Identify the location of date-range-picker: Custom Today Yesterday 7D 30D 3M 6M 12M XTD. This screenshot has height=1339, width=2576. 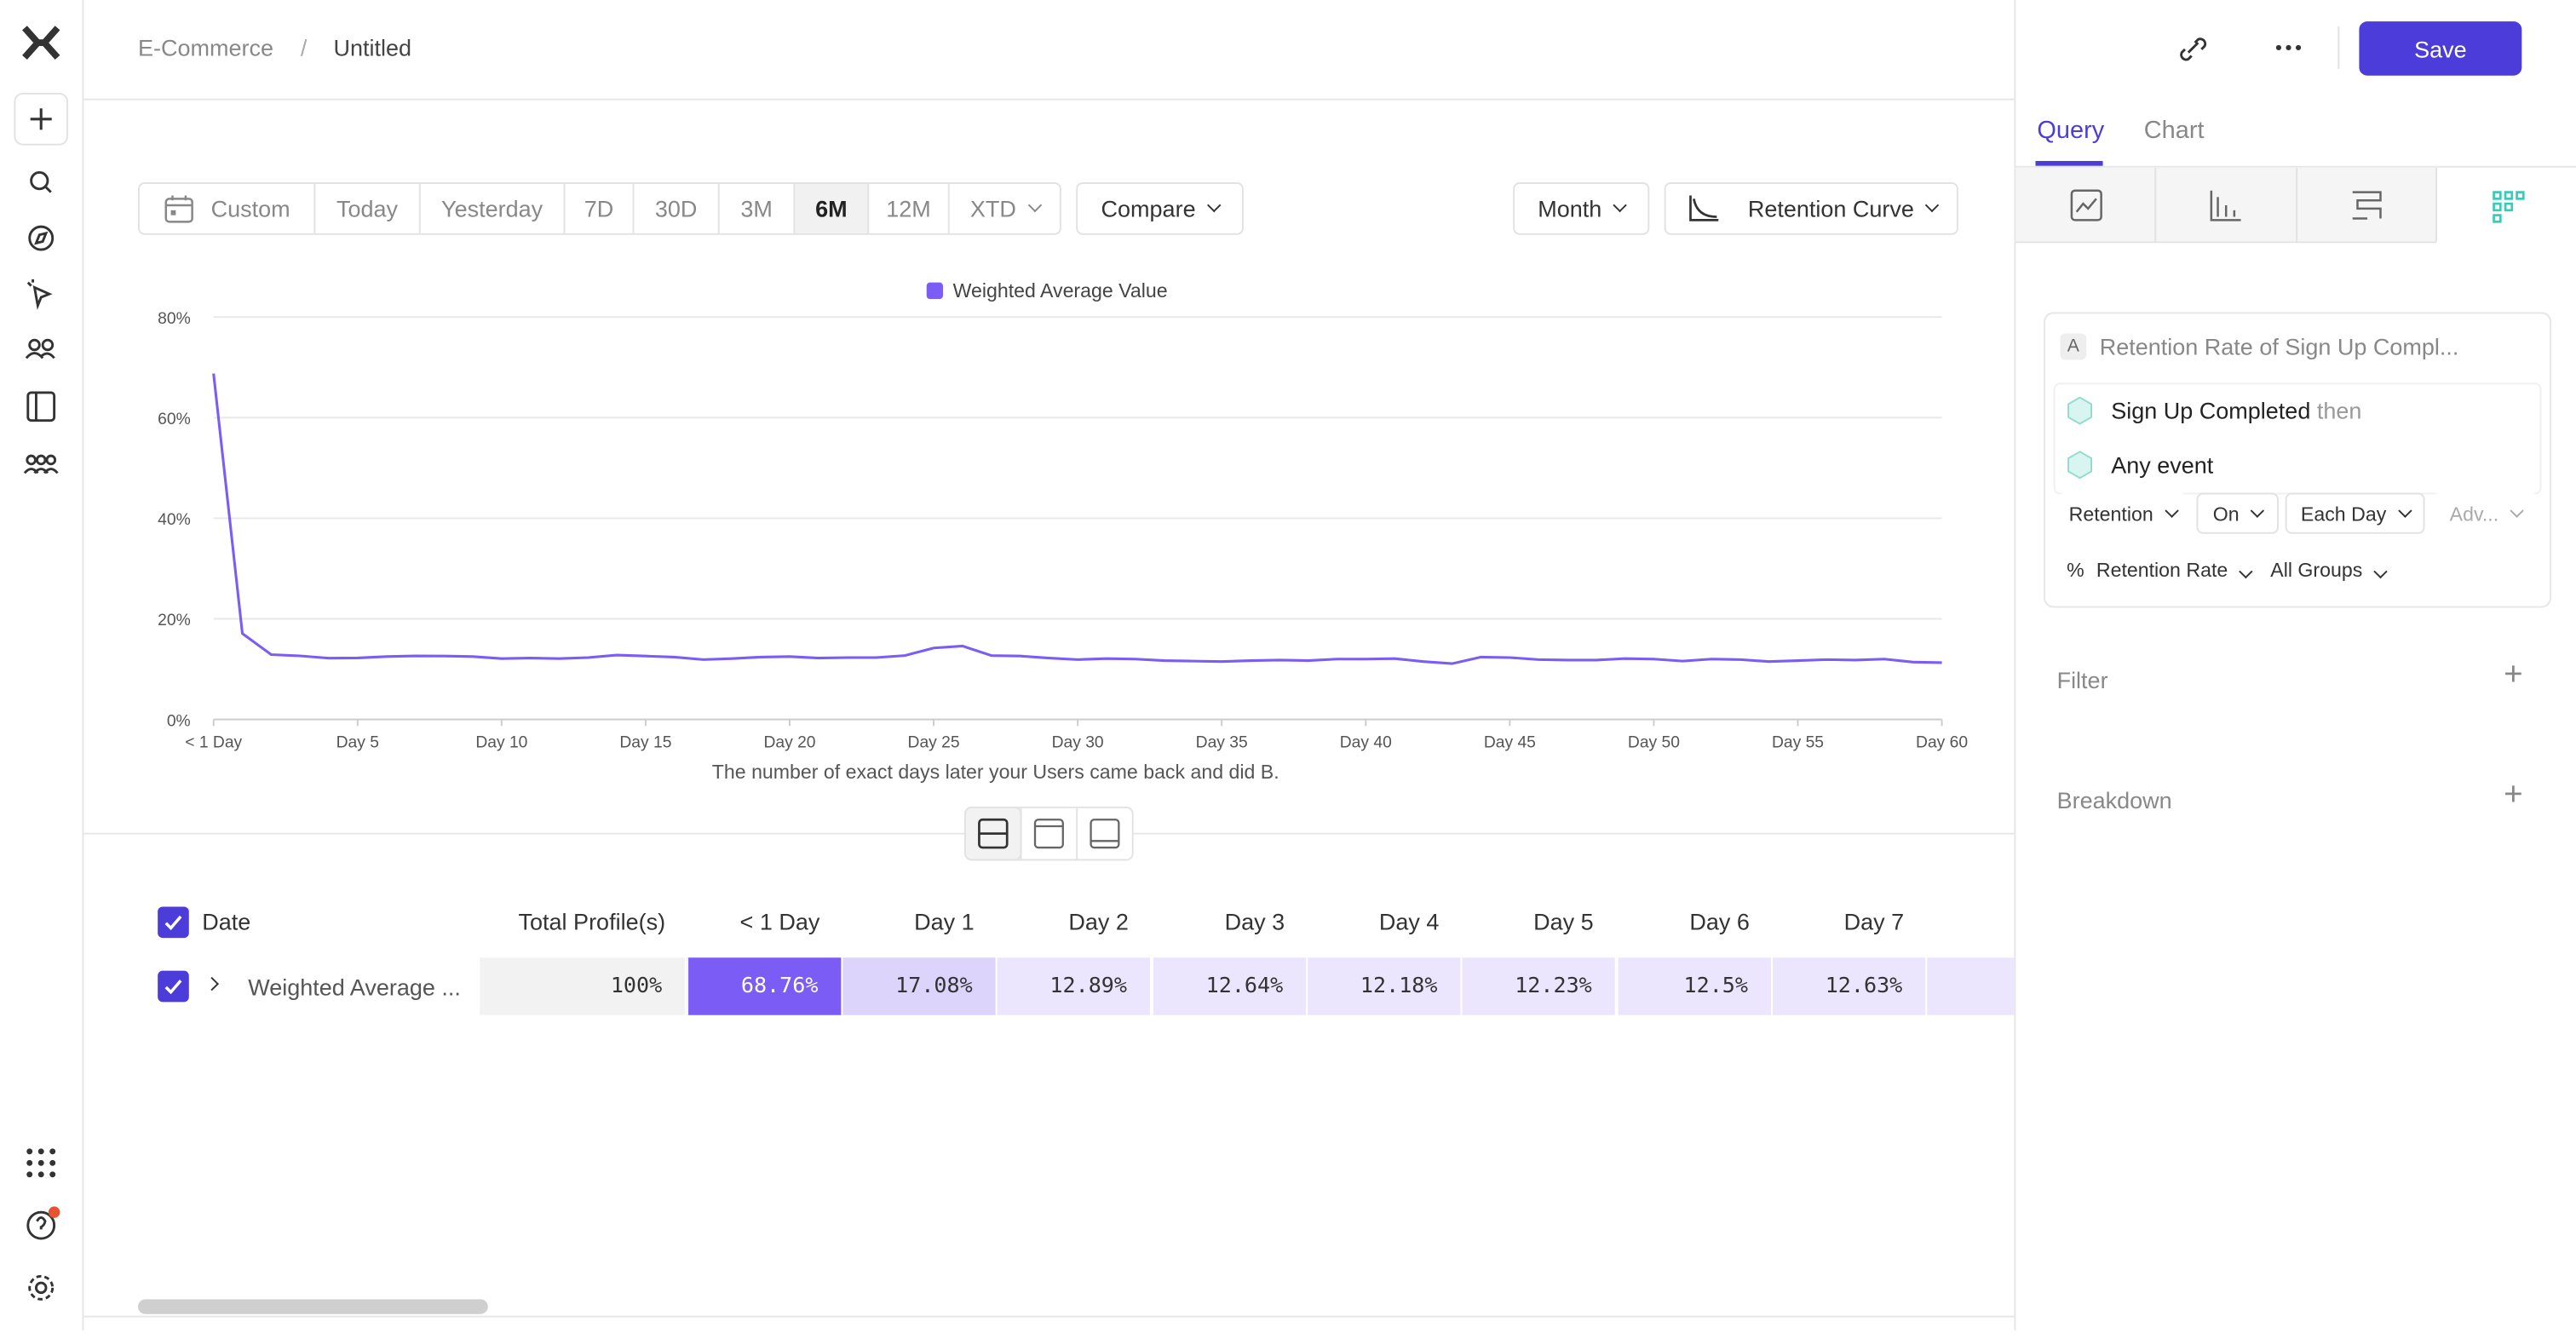
(599, 208).